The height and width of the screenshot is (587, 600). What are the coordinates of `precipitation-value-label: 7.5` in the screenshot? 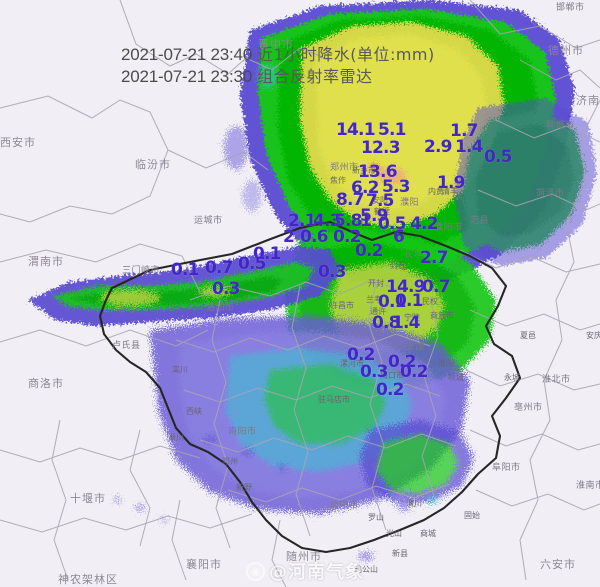 It's located at (380, 201).